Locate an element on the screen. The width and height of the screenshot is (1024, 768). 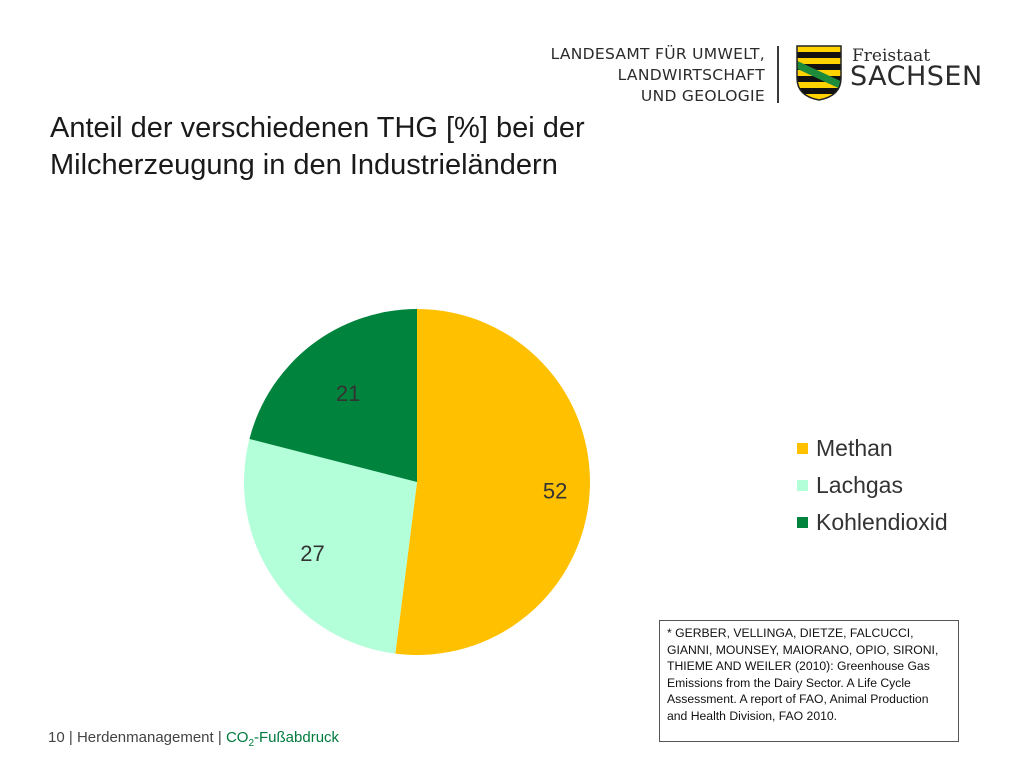
state-prefix: Freistaat is located at coordinates (891, 56).